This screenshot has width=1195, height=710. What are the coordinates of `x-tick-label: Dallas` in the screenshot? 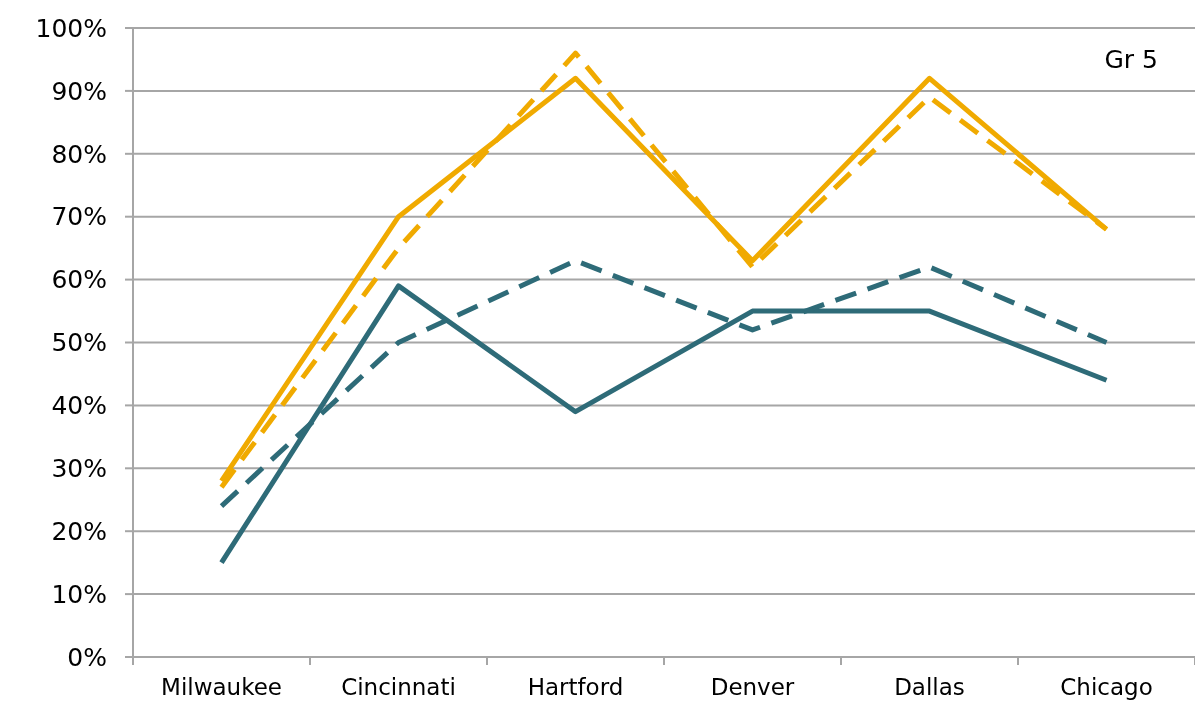 It's located at (929, 687).